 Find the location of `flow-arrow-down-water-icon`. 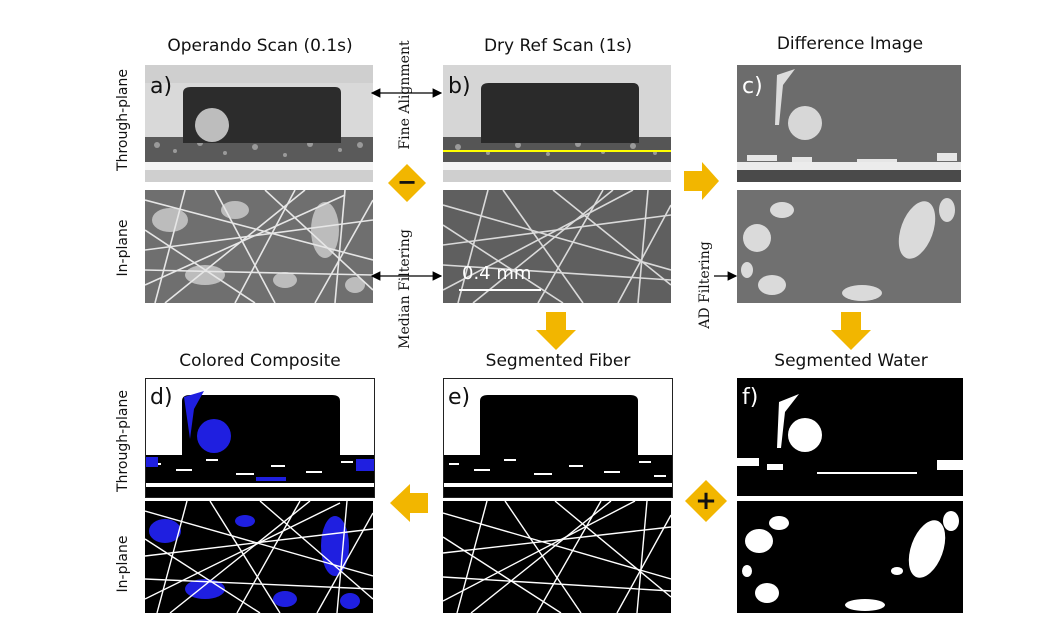

flow-arrow-down-water-icon is located at coordinates (851, 331).